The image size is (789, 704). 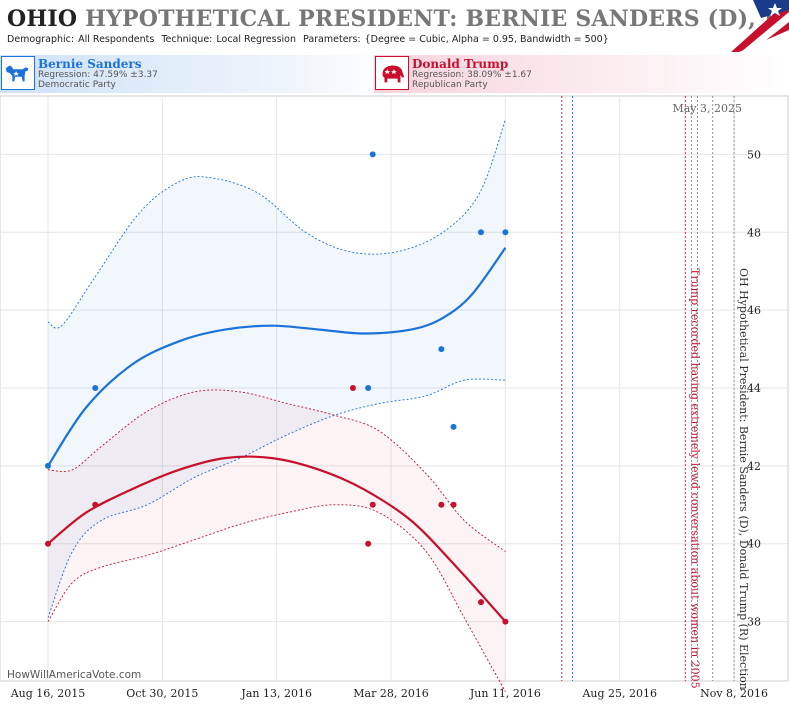 What do you see at coordinates (276, 693) in the screenshot?
I see `x-tick-label: Jan 13, 2016` at bounding box center [276, 693].